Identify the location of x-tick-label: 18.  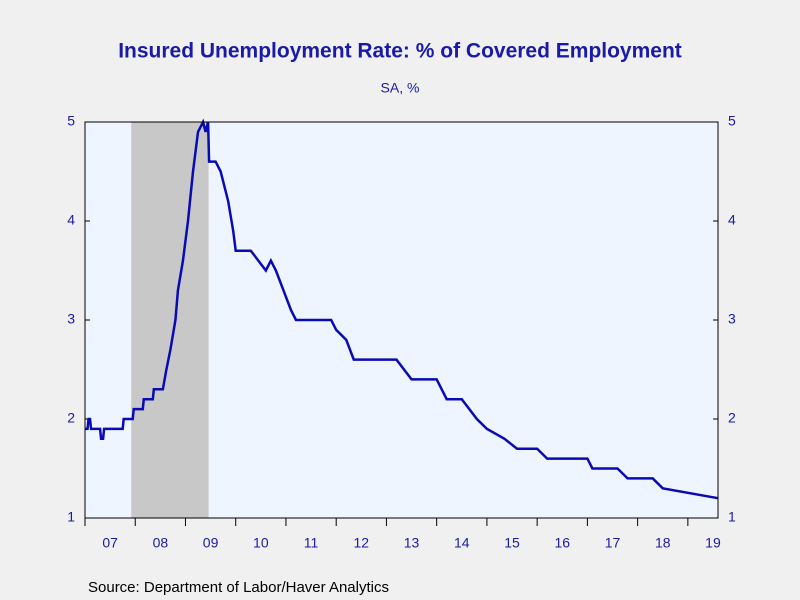
(663, 543).